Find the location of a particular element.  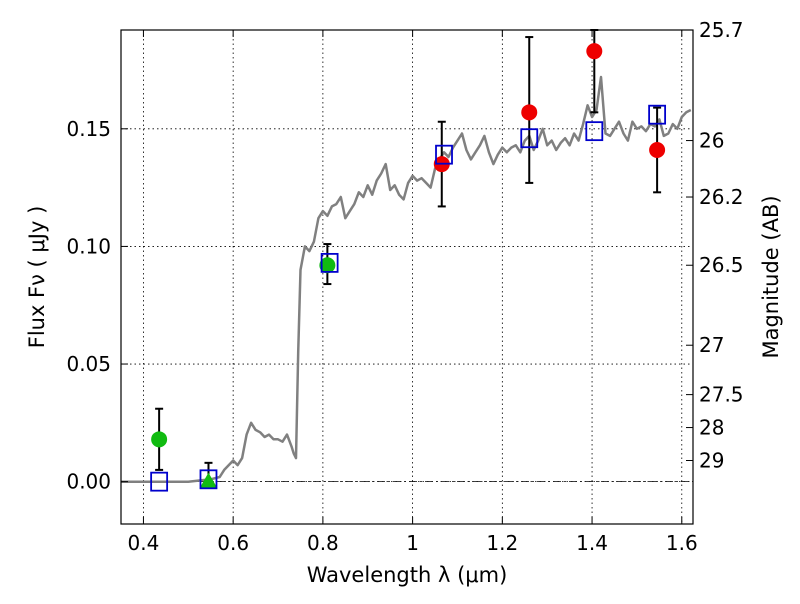

x-tick-label: 1 is located at coordinates (412, 543).